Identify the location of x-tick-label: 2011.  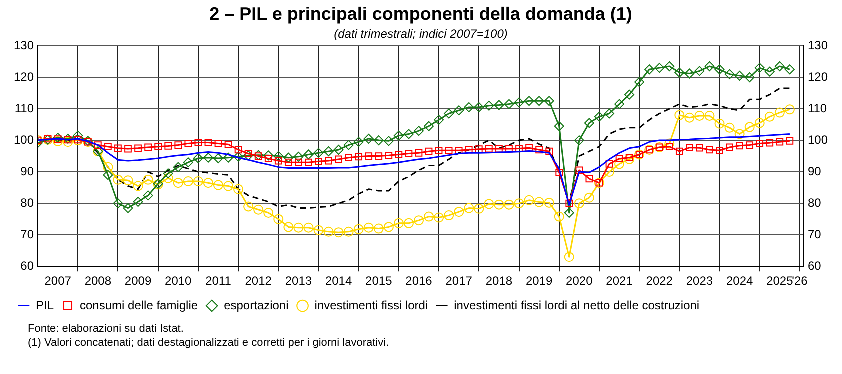
(219, 281).